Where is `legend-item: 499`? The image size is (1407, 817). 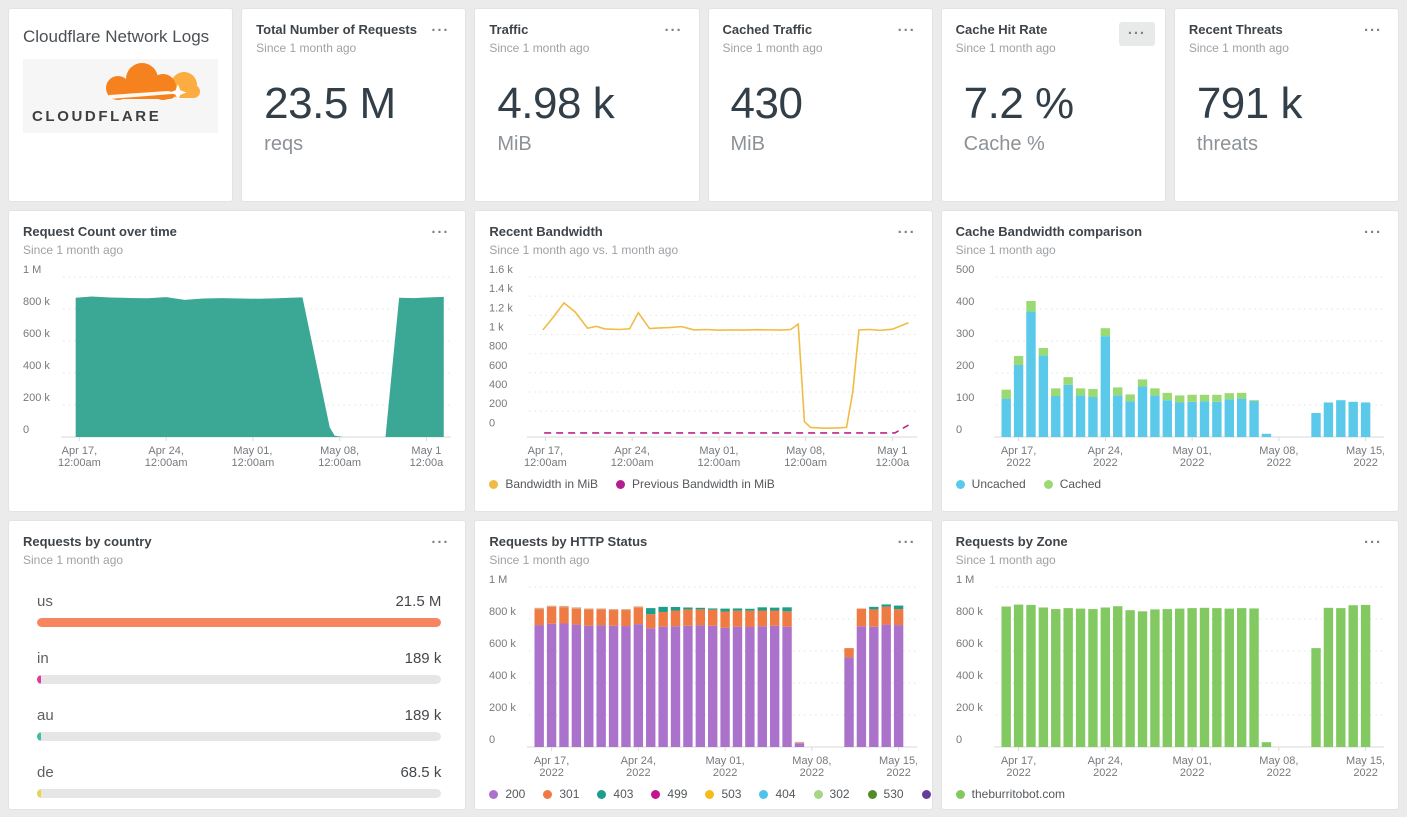
legend-item: 499 is located at coordinates (669, 794).